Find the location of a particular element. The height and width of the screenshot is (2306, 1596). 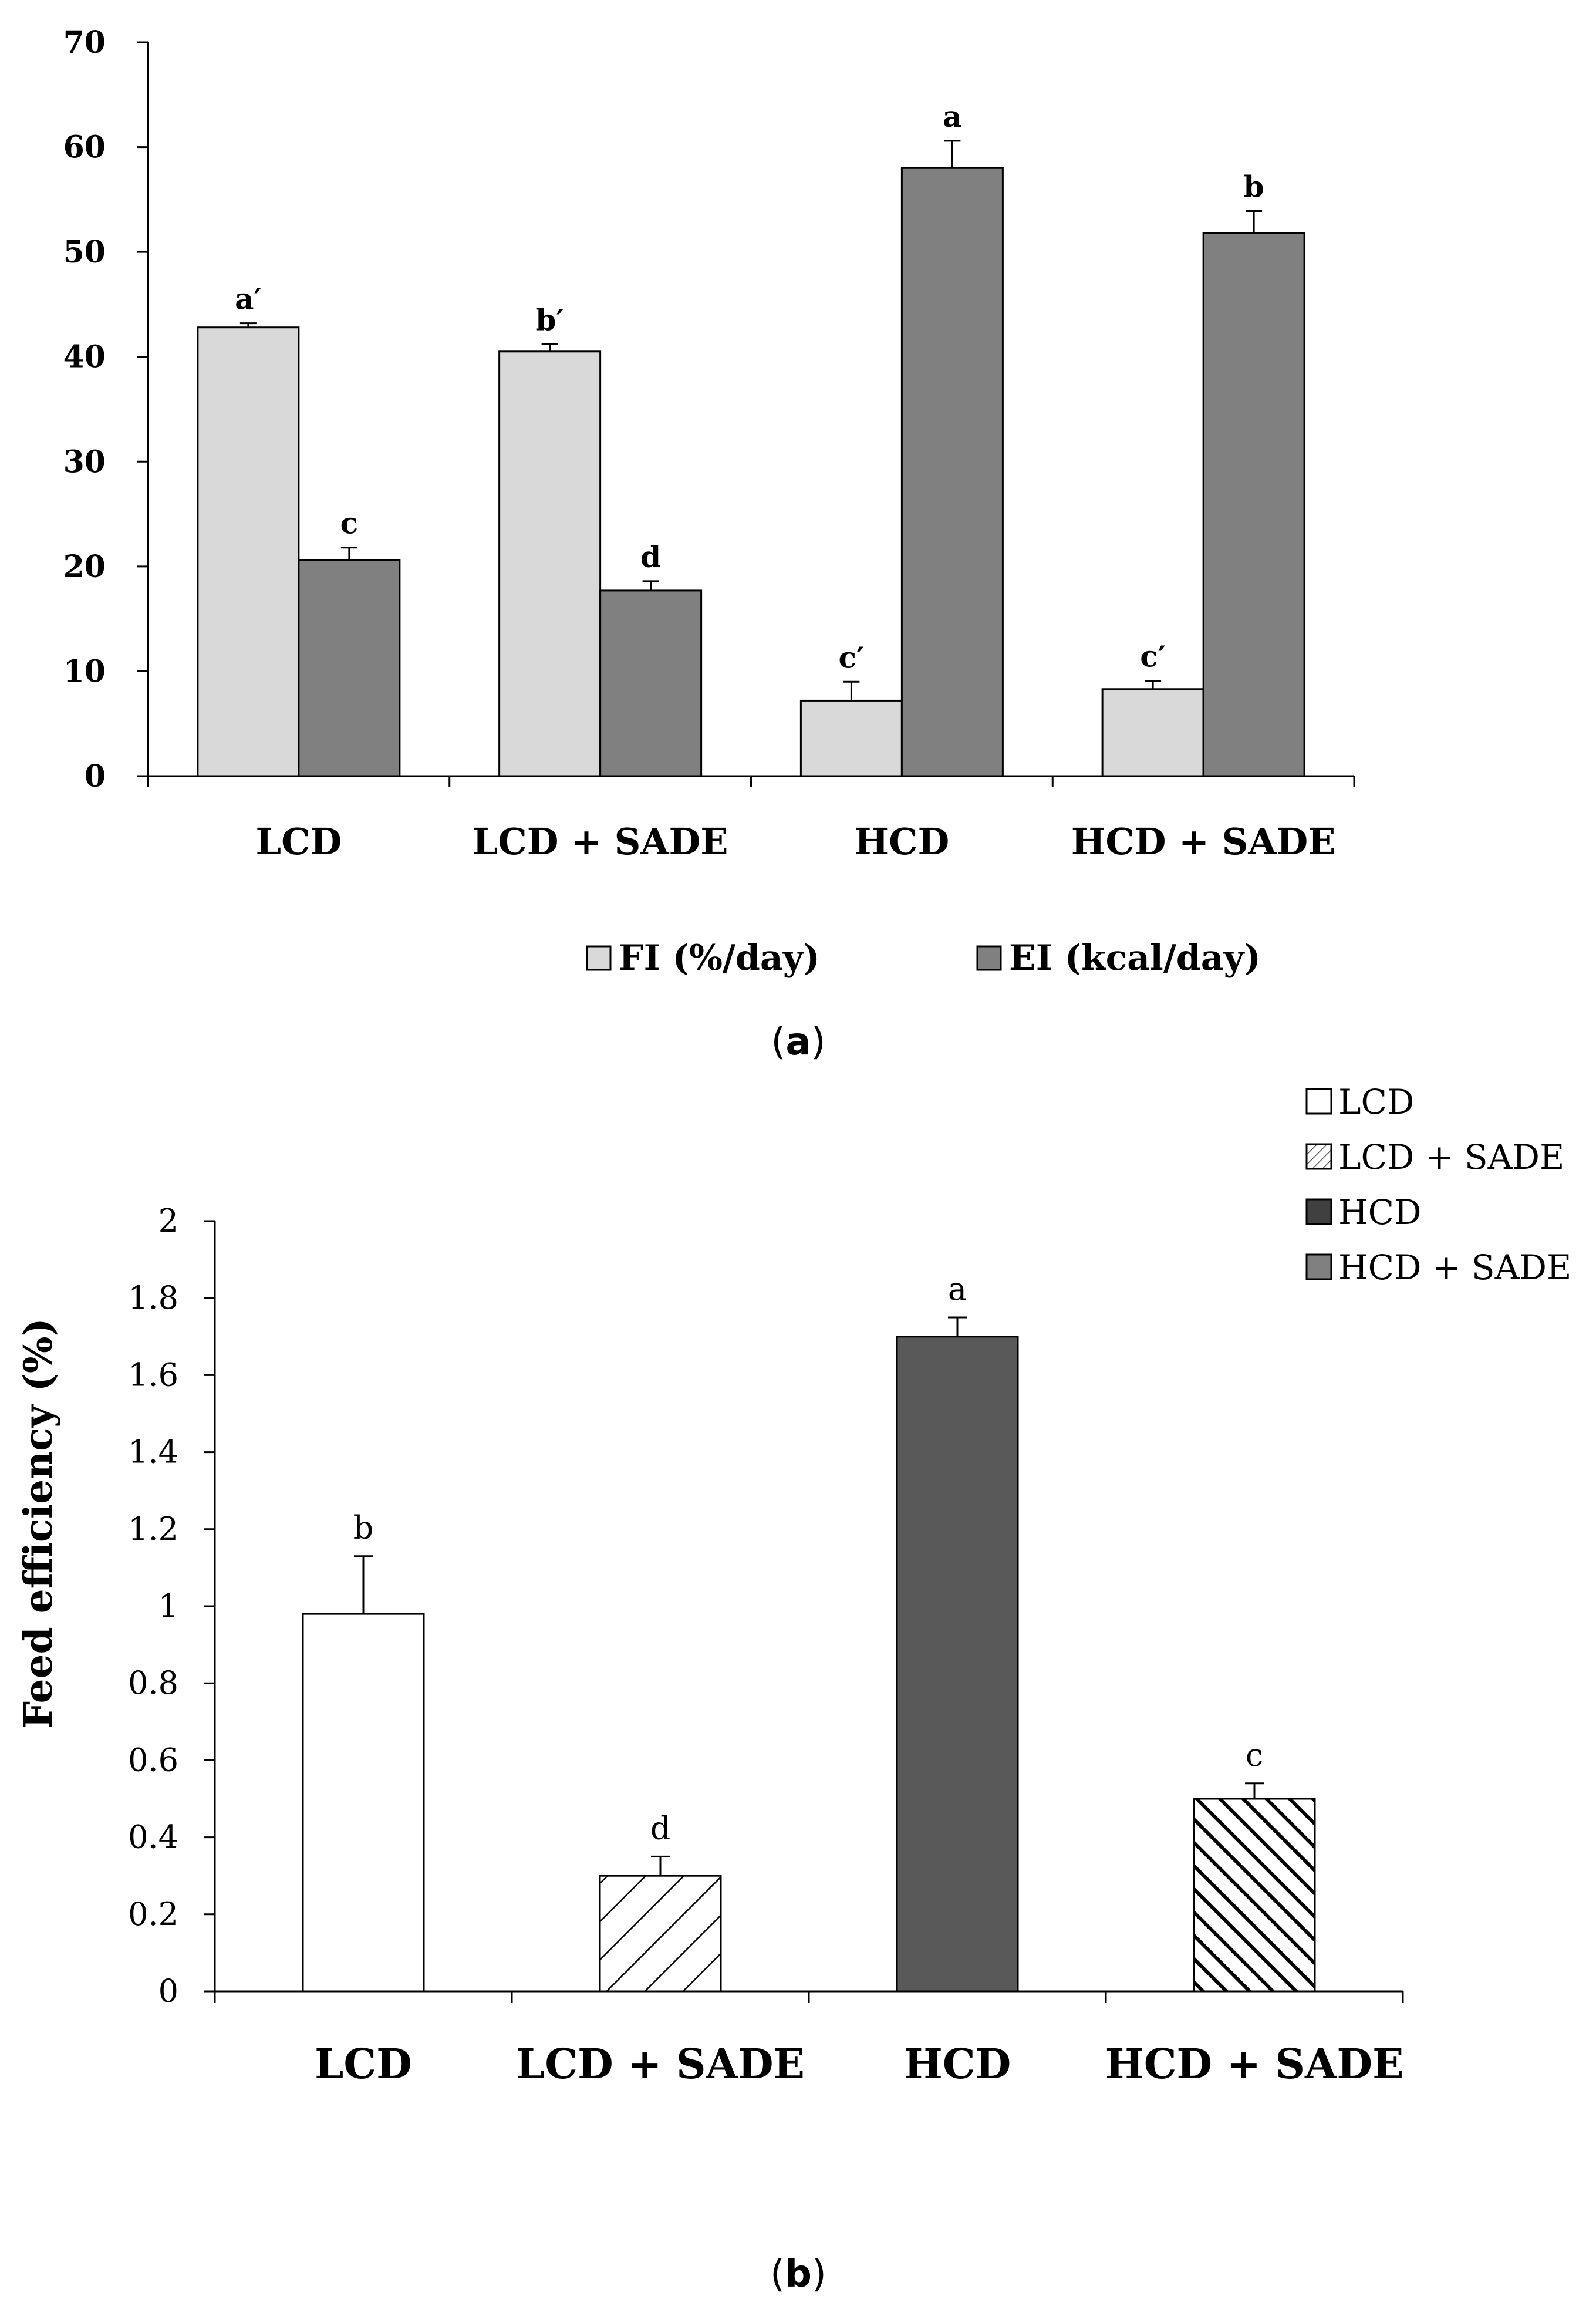

chart-b-category-label: LCD is located at coordinates (363, 2063).